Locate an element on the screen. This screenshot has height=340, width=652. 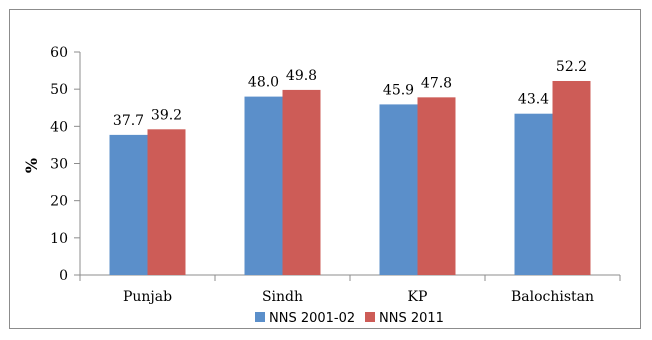
x-category-label: Sindh is located at coordinates (282, 297).